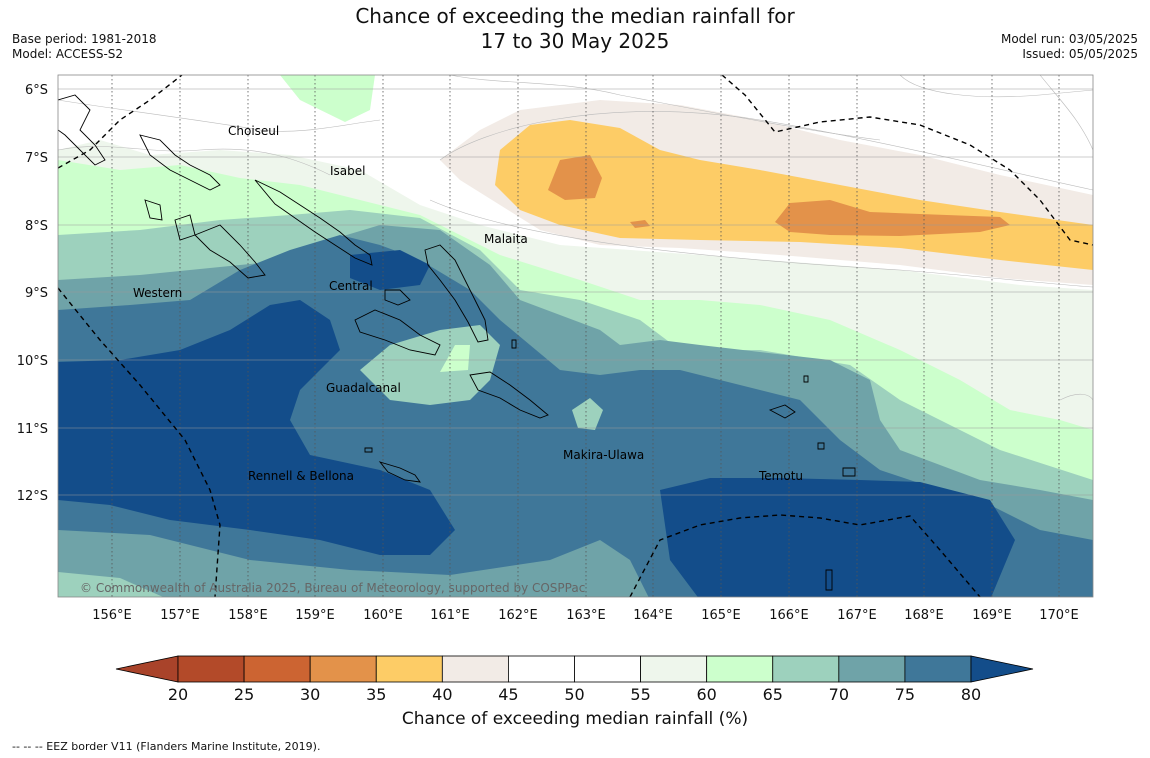 The image size is (1150, 758). What do you see at coordinates (829, 580) in the screenshot?
I see `island-south` at bounding box center [829, 580].